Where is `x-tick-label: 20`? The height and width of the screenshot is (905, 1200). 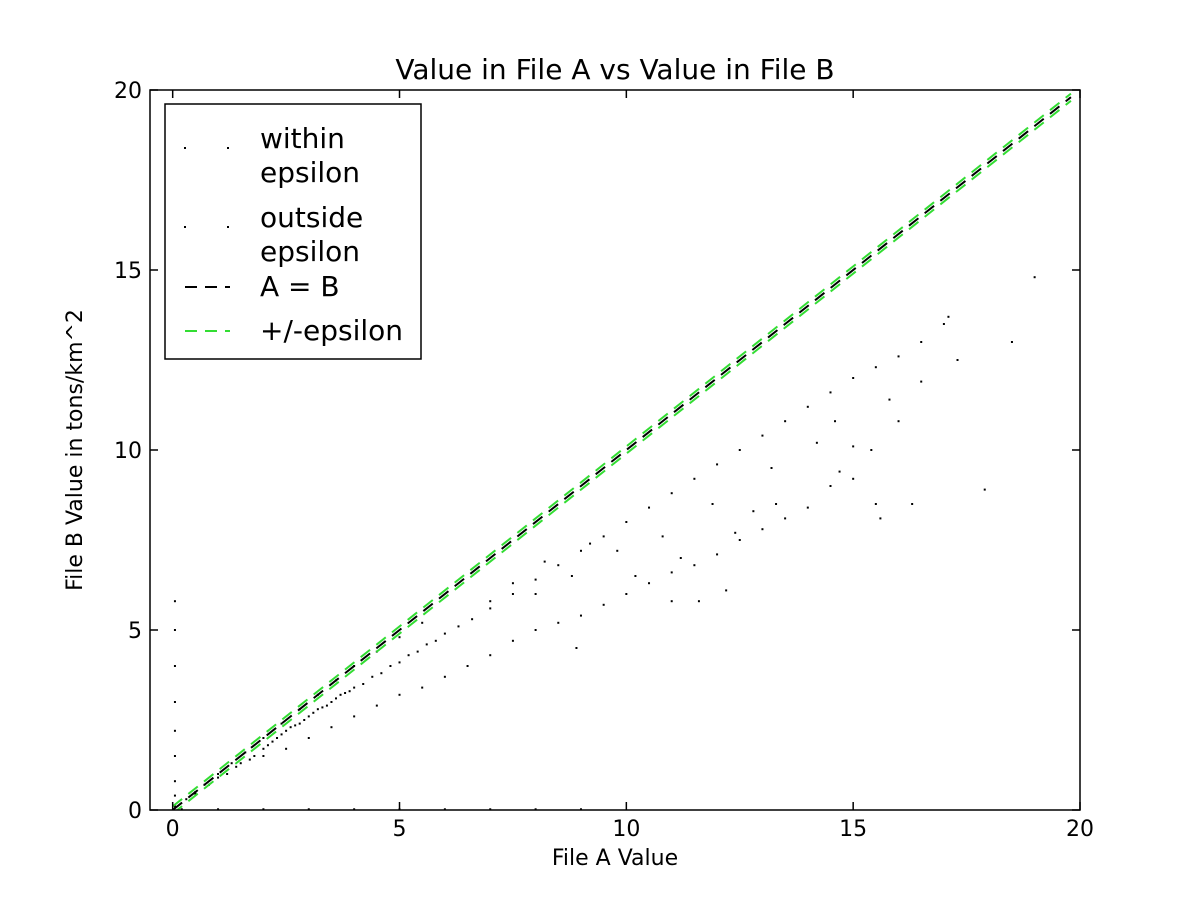 x-tick-label: 20 is located at coordinates (1080, 829).